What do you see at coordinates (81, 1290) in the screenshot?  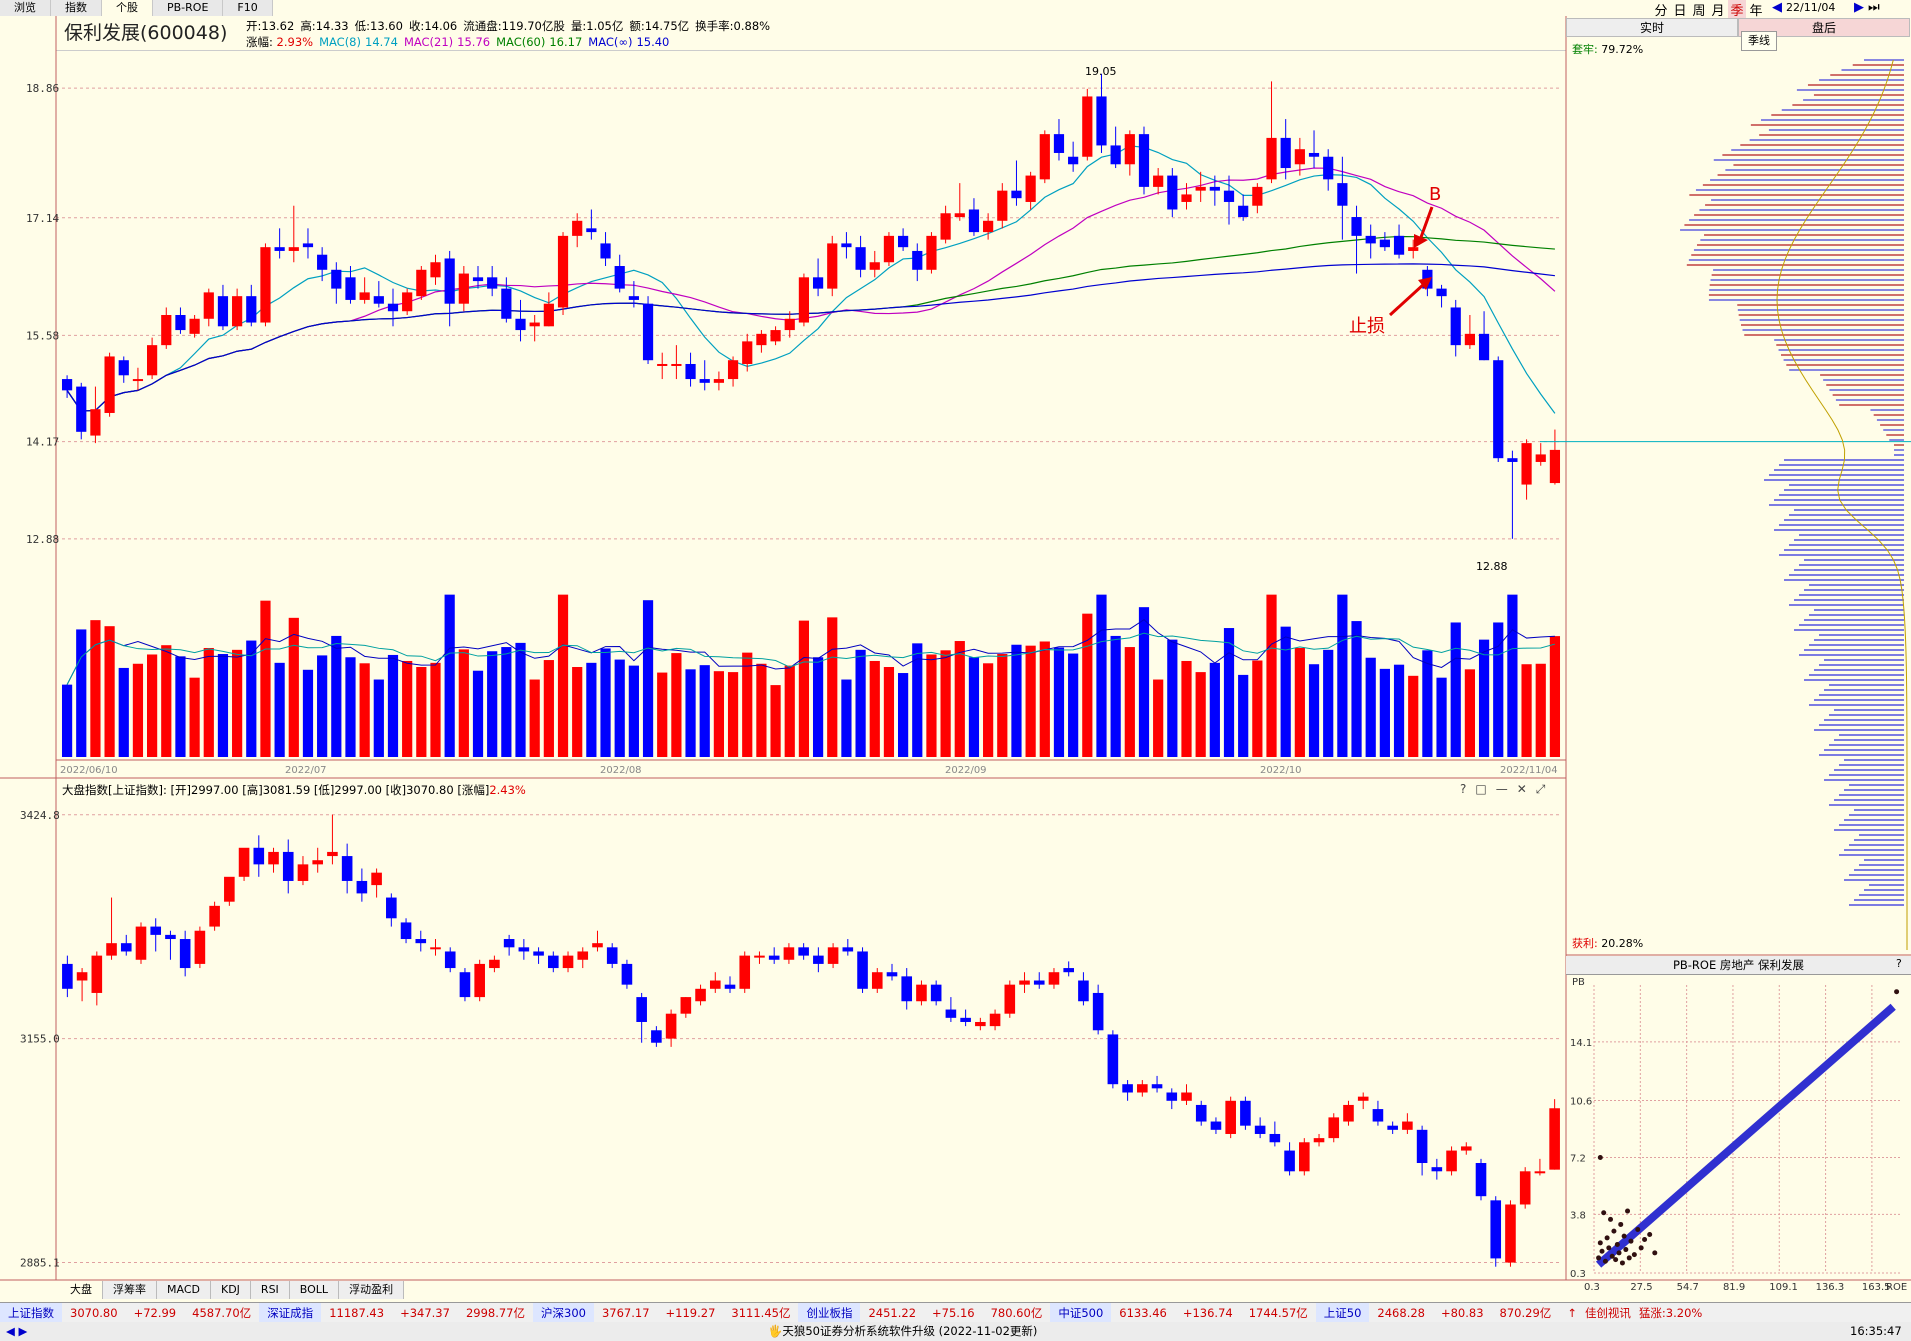 I see `indicator-tab: 大盘` at bounding box center [81, 1290].